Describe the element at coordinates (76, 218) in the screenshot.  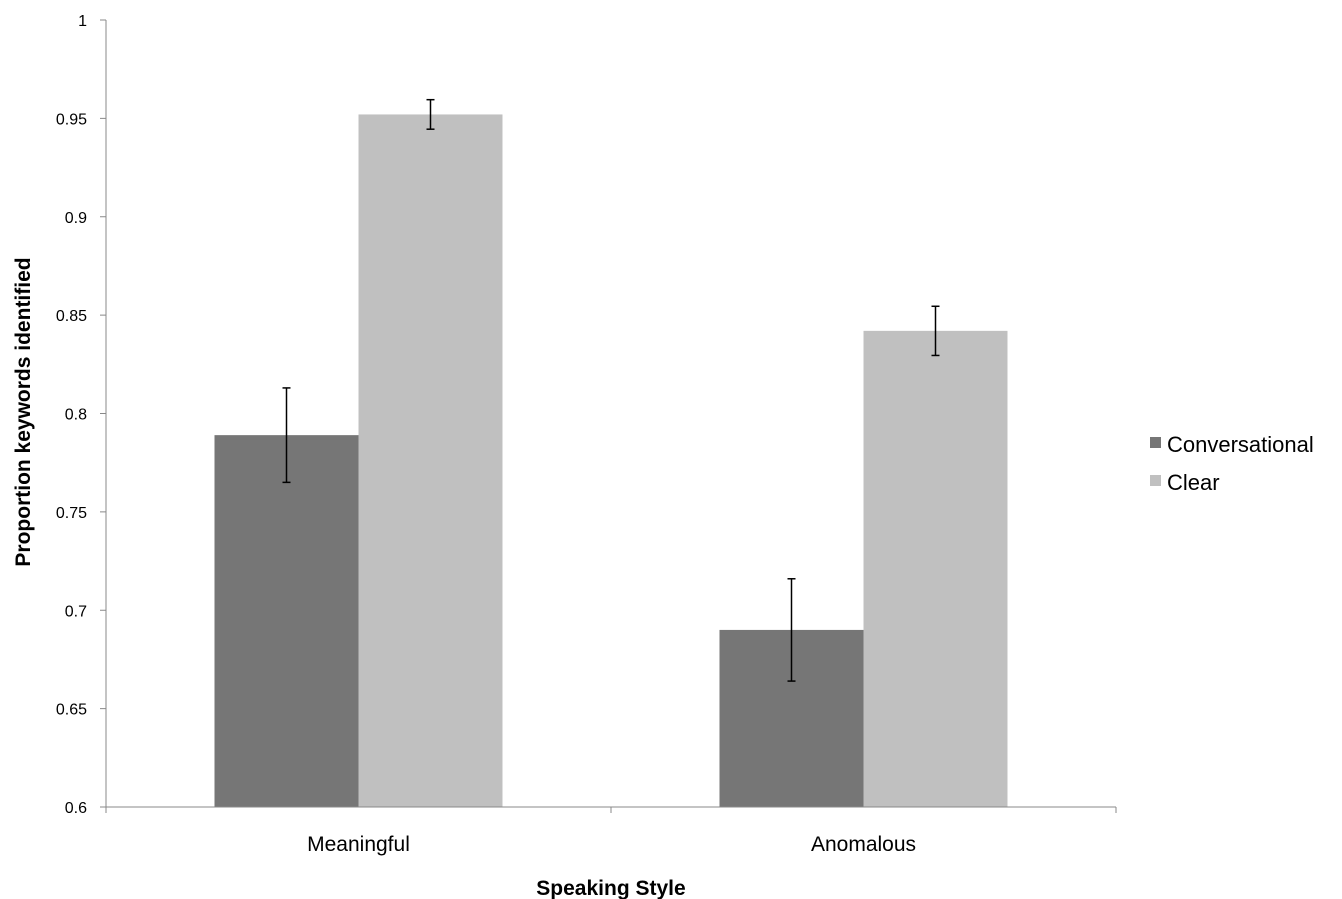
I see `y-tick-label: 0.9` at that location.